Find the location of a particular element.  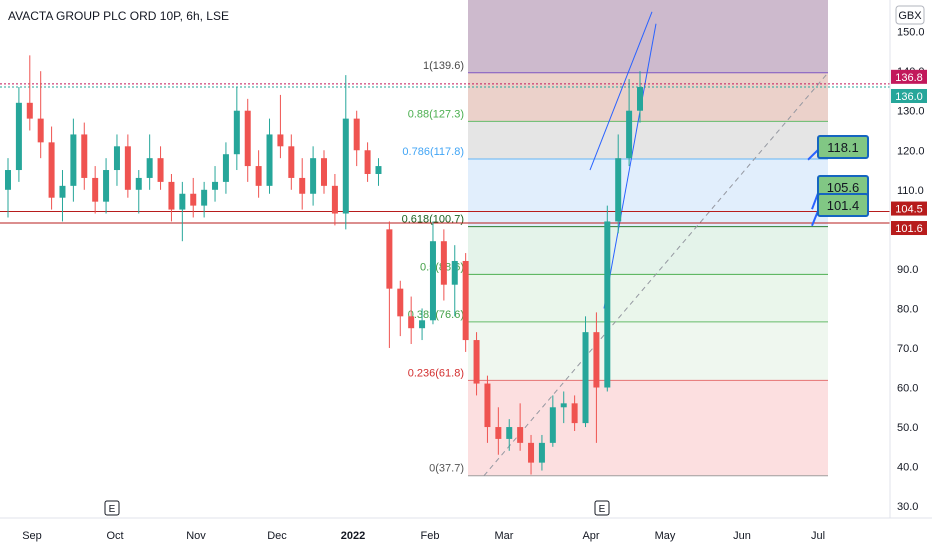

time-tick-label: Dec is located at coordinates (277, 536).